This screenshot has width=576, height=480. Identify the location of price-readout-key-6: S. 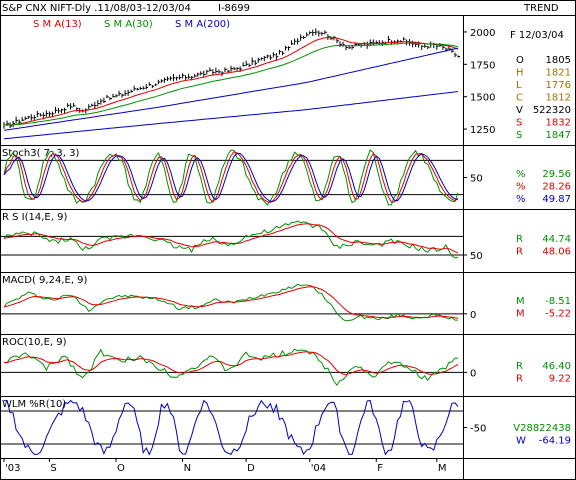
(519, 135).